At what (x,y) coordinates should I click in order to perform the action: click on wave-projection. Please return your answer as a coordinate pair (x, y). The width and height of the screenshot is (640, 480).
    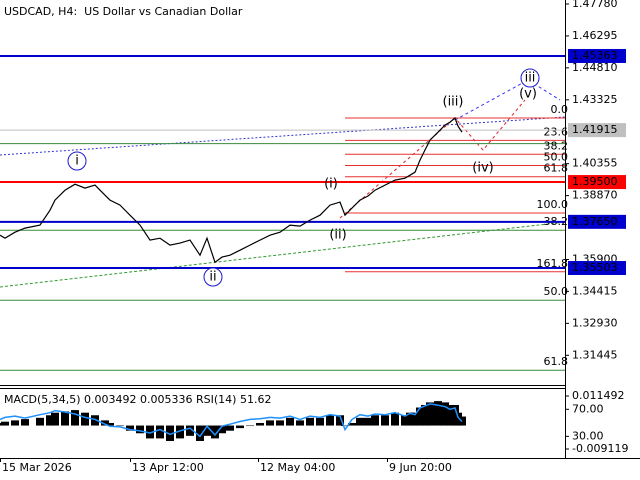
    Looking at the image, I should click on (507, 100).